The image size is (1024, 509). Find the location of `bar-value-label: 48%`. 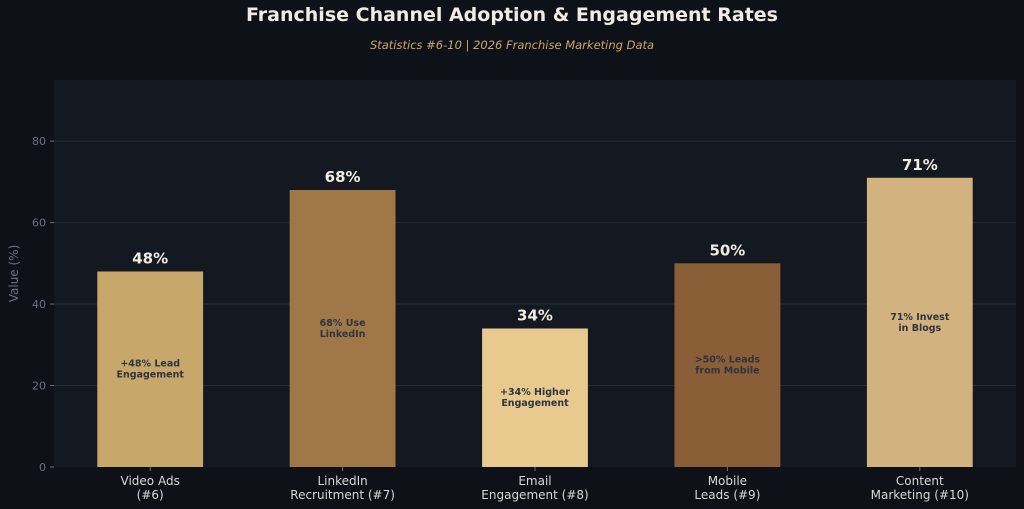

bar-value-label: 48% is located at coordinates (150, 258).